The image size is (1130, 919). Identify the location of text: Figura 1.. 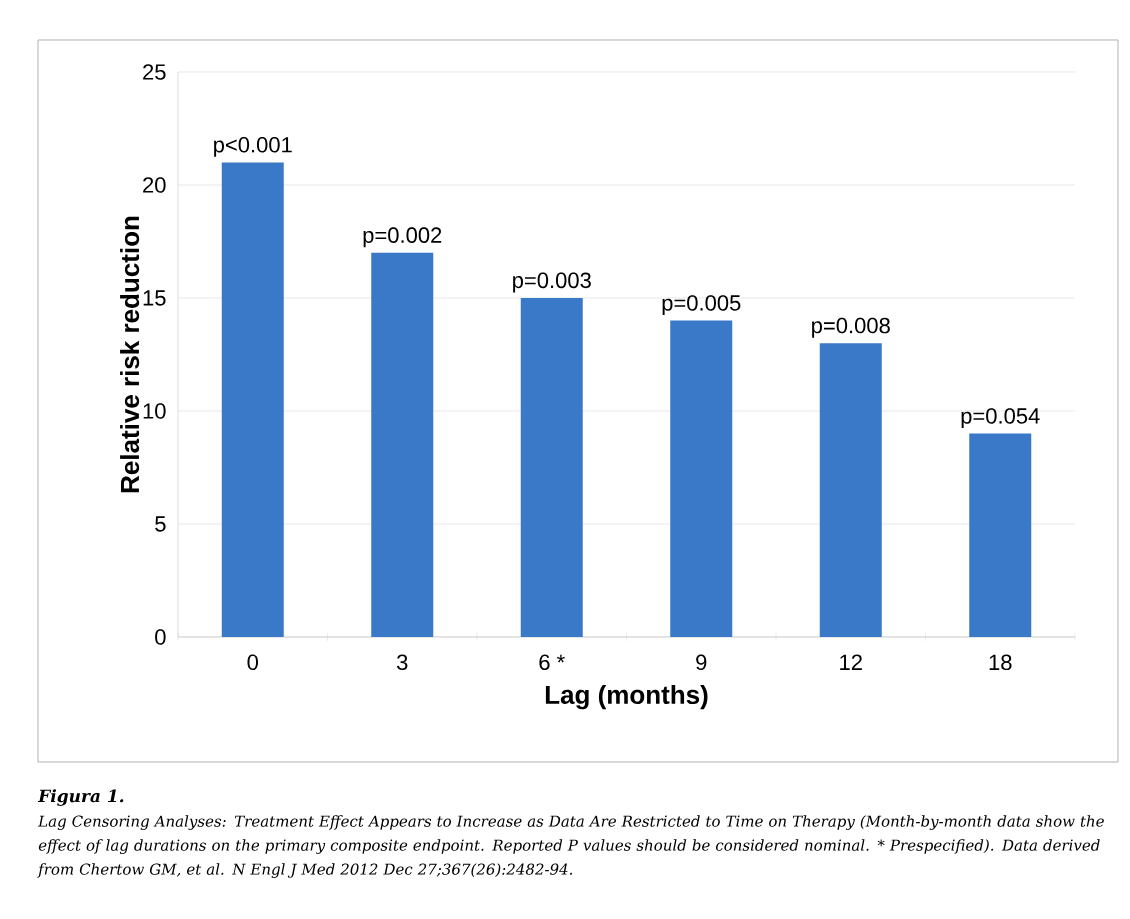
(80, 797).